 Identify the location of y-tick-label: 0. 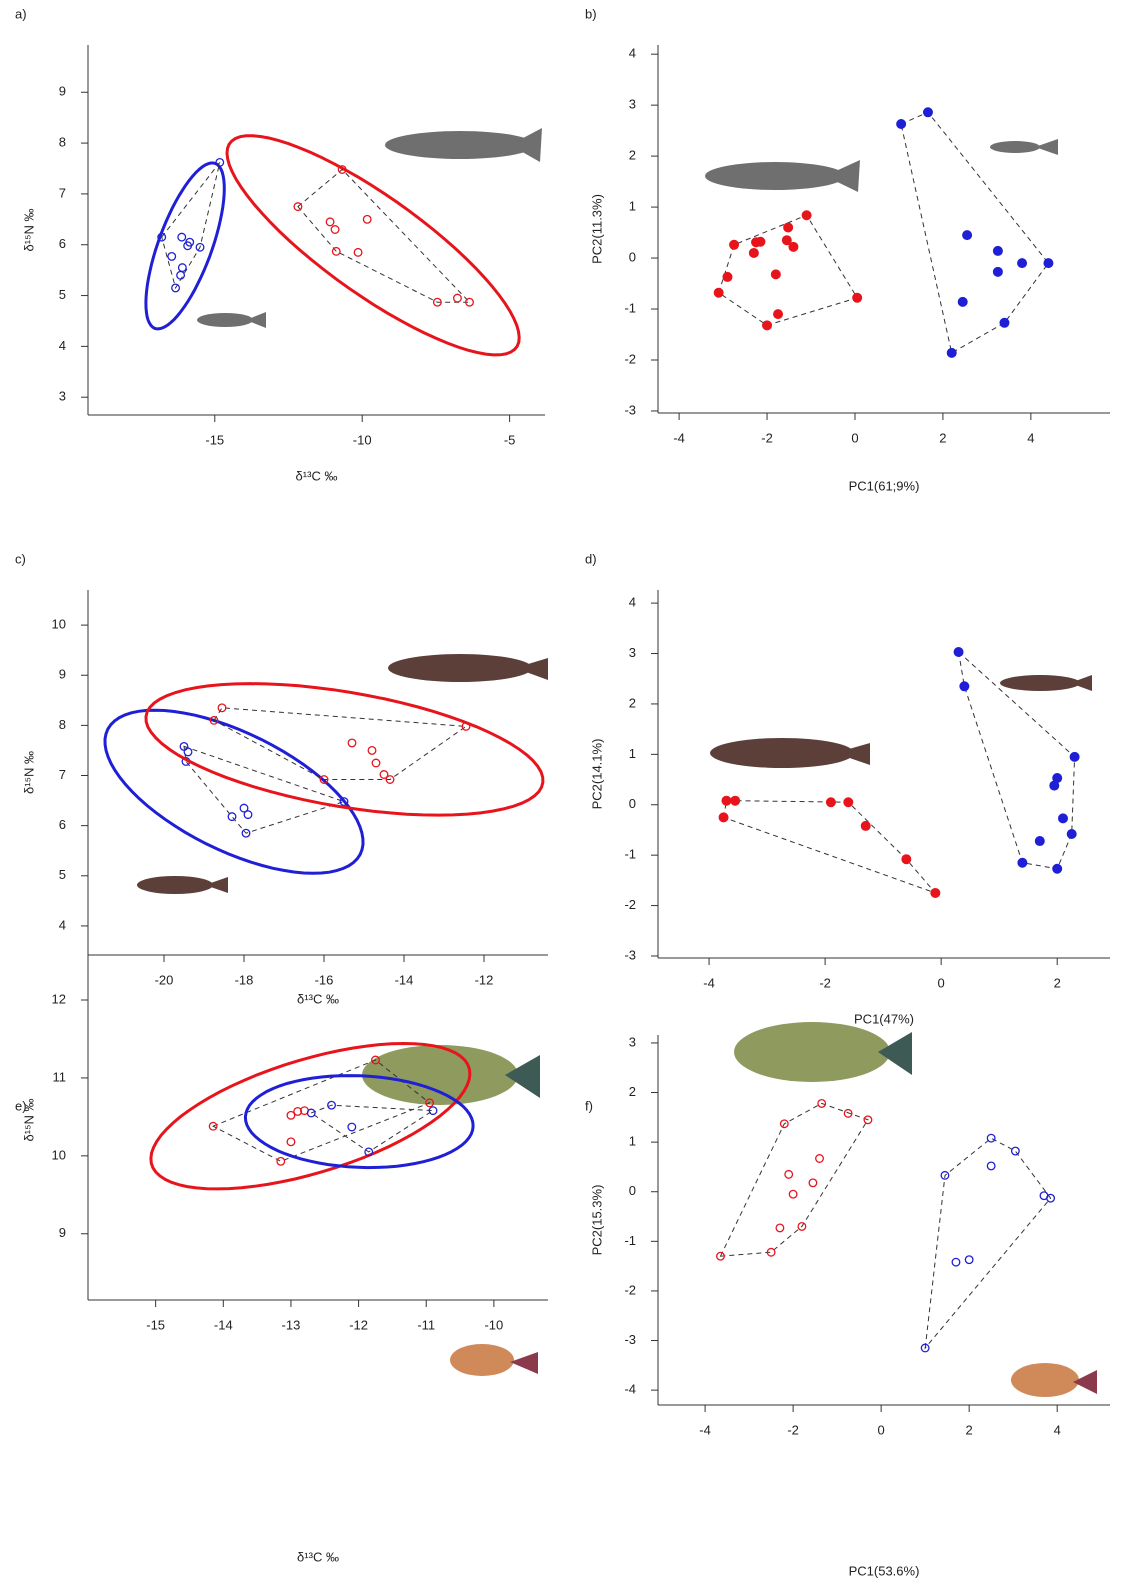
(632, 1190).